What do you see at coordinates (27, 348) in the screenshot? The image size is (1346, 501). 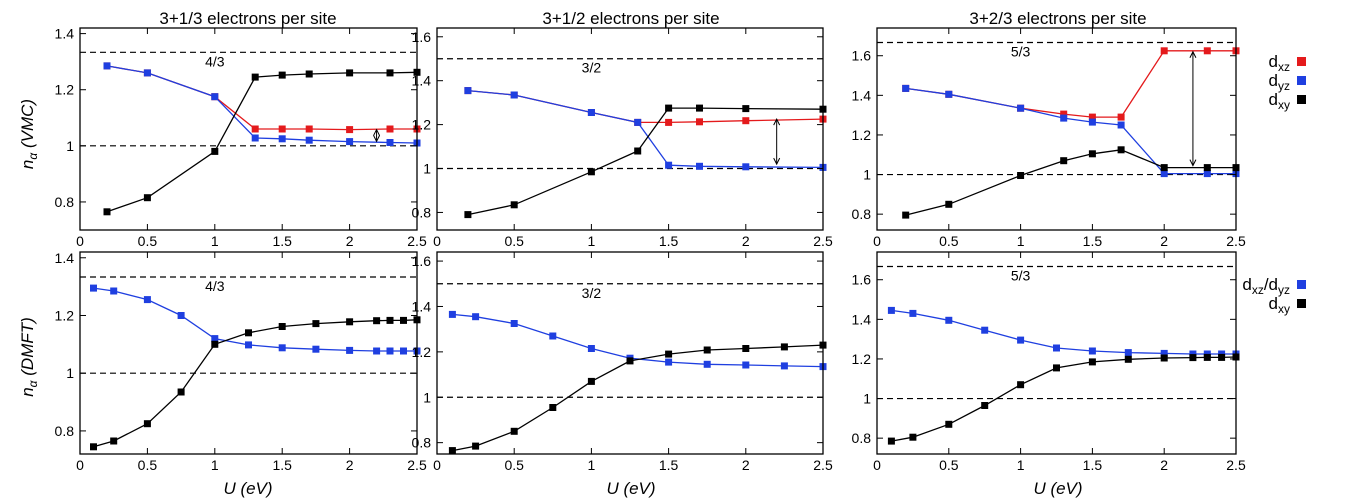 I see `ylabel-dmft-method: (DMFT)` at bounding box center [27, 348].